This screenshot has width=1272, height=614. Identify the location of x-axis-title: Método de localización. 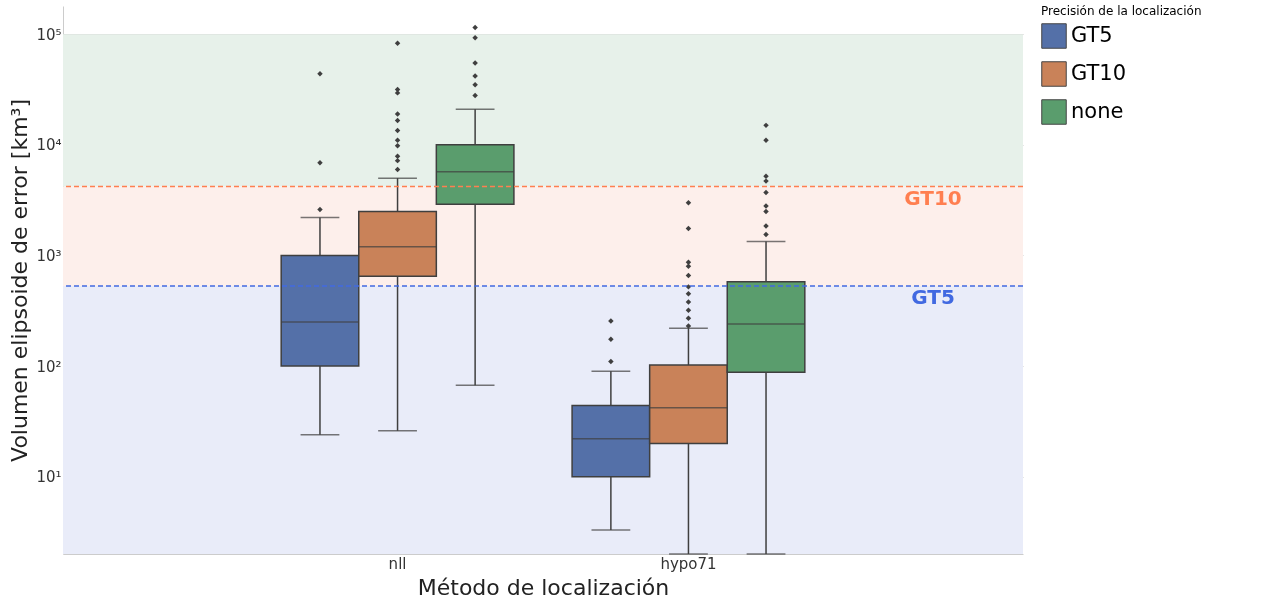
(543, 587).